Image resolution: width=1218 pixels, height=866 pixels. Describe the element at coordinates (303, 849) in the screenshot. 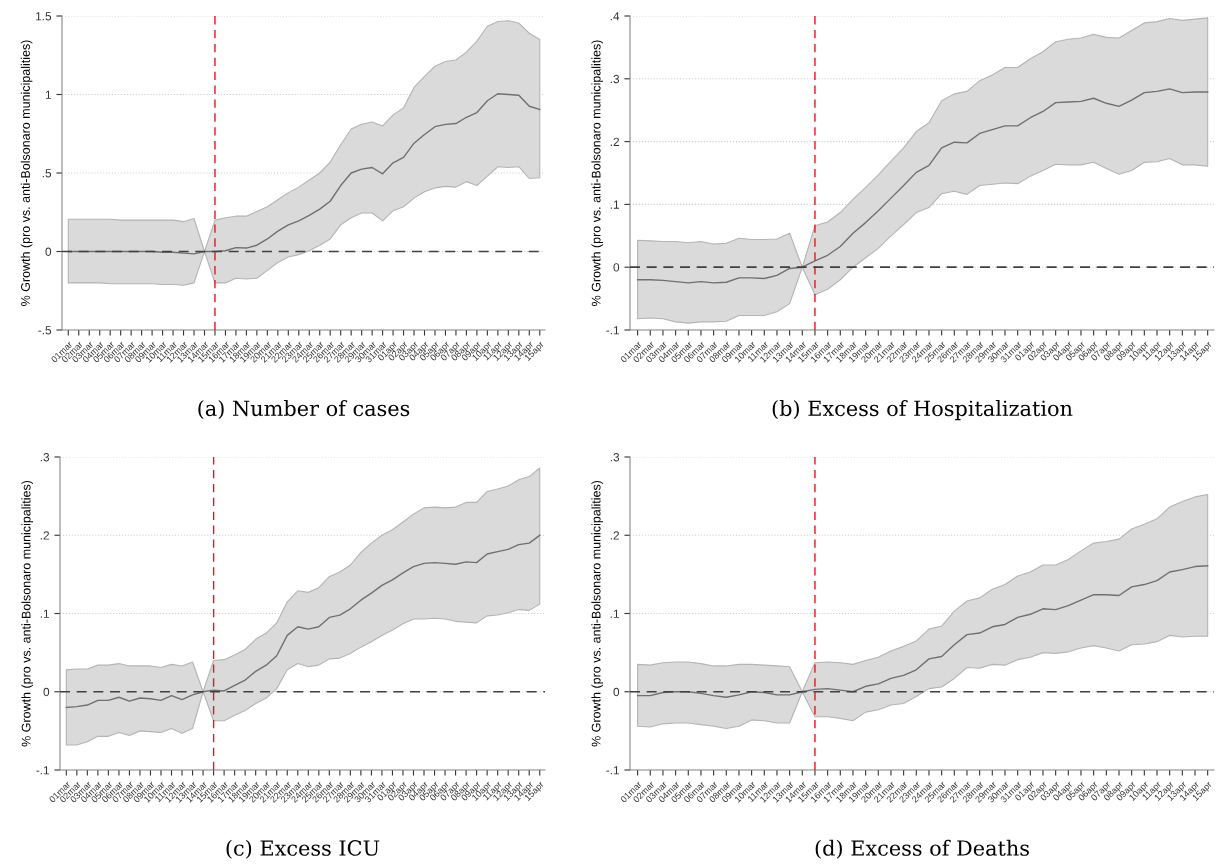

I see `text: (c) Excess ICU` at that location.